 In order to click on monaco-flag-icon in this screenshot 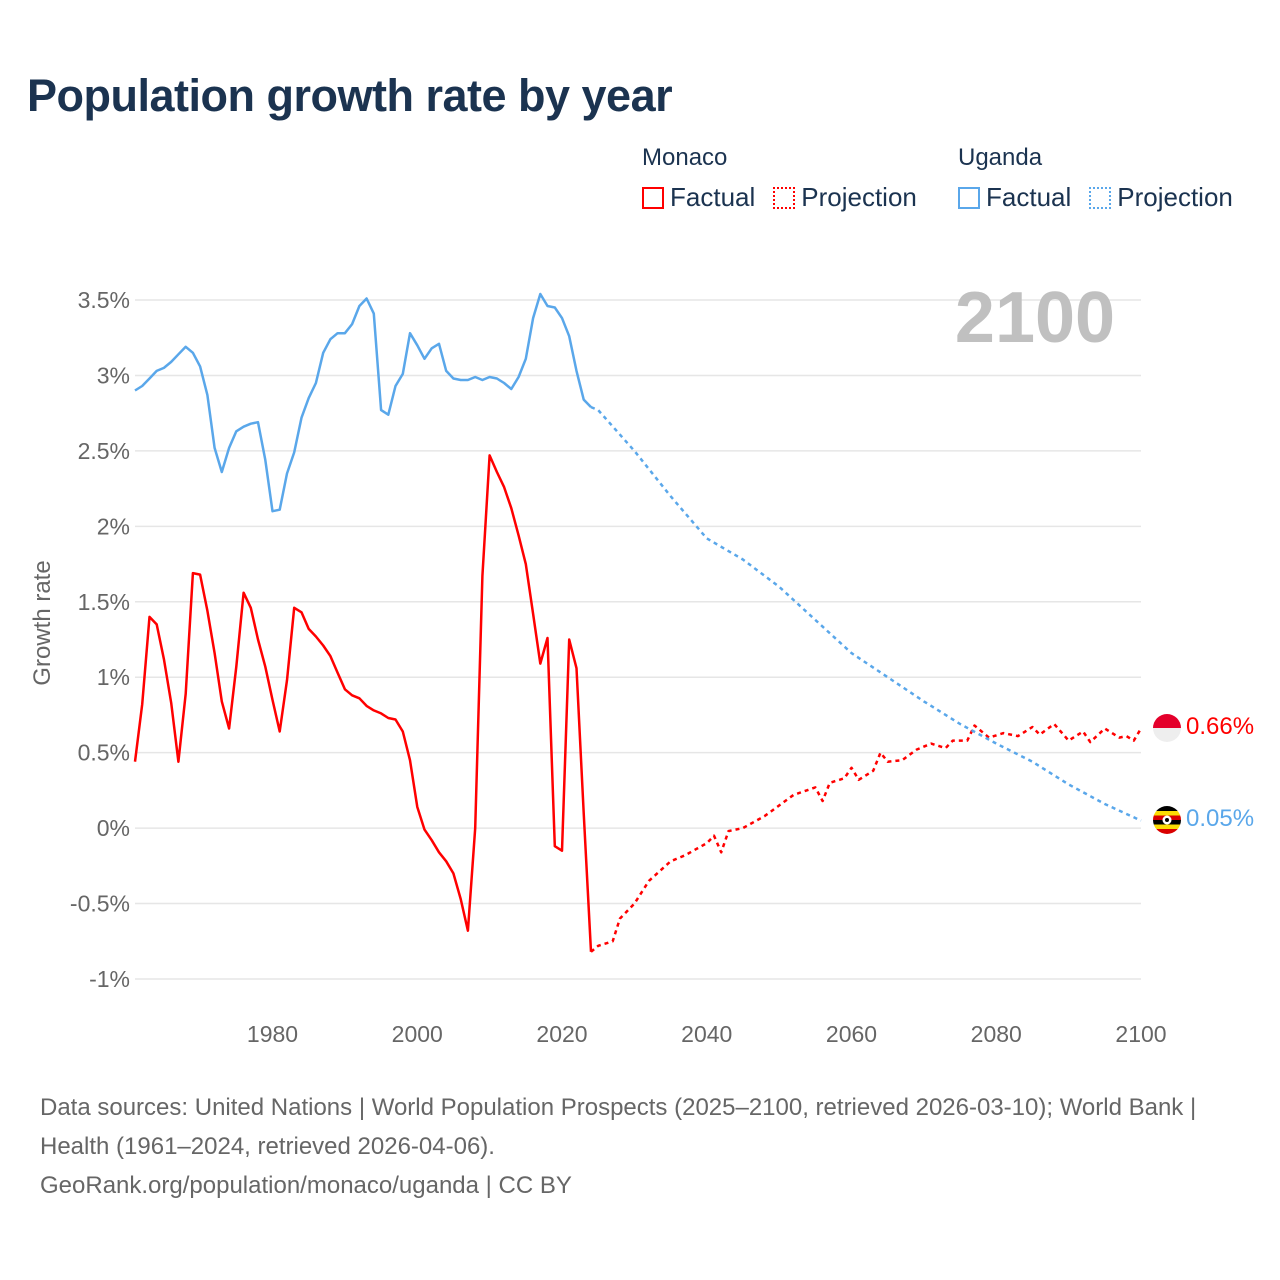, I will do `click(1167, 728)`.